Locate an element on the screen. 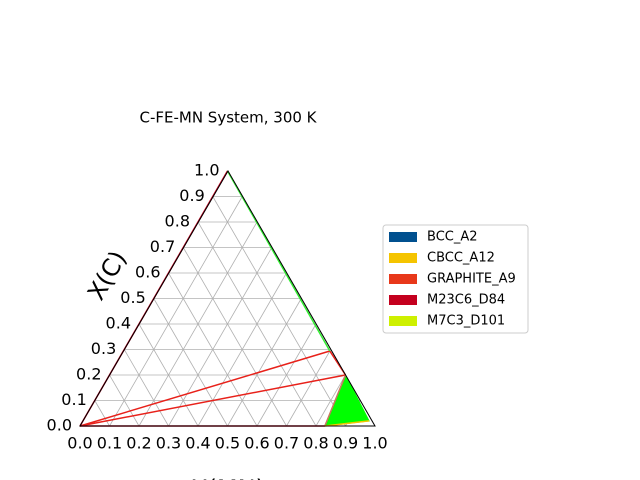 This screenshot has width=640, height=480. x-tick-label: 0.3 is located at coordinates (168, 443).